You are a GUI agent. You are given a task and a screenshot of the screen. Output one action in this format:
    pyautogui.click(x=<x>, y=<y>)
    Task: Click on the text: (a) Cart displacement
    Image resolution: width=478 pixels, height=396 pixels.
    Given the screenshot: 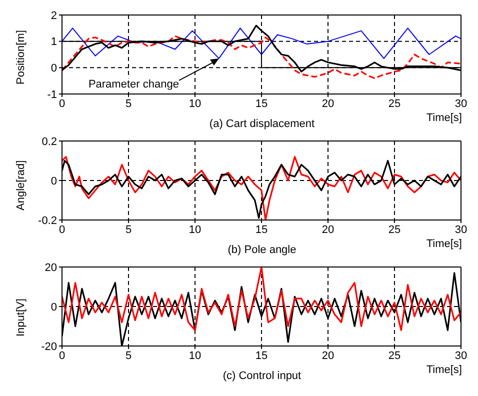 What is the action you would take?
    pyautogui.click(x=262, y=124)
    